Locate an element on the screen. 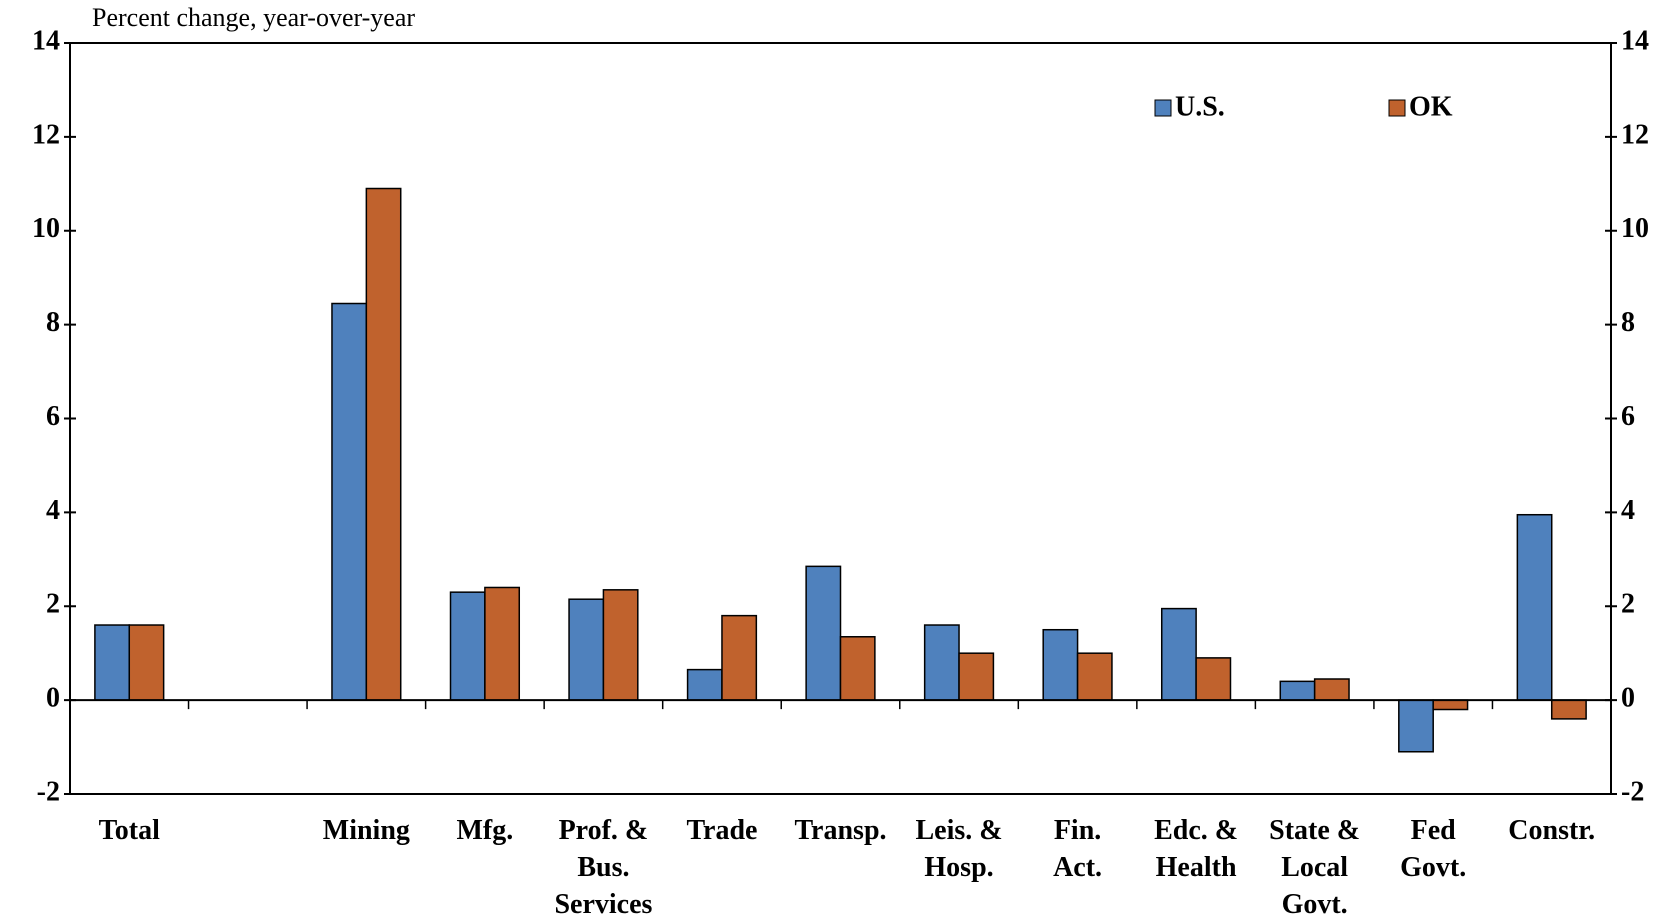 The height and width of the screenshot is (923, 1675). x-tick-label: Fed Govt. is located at coordinates (1433, 849).